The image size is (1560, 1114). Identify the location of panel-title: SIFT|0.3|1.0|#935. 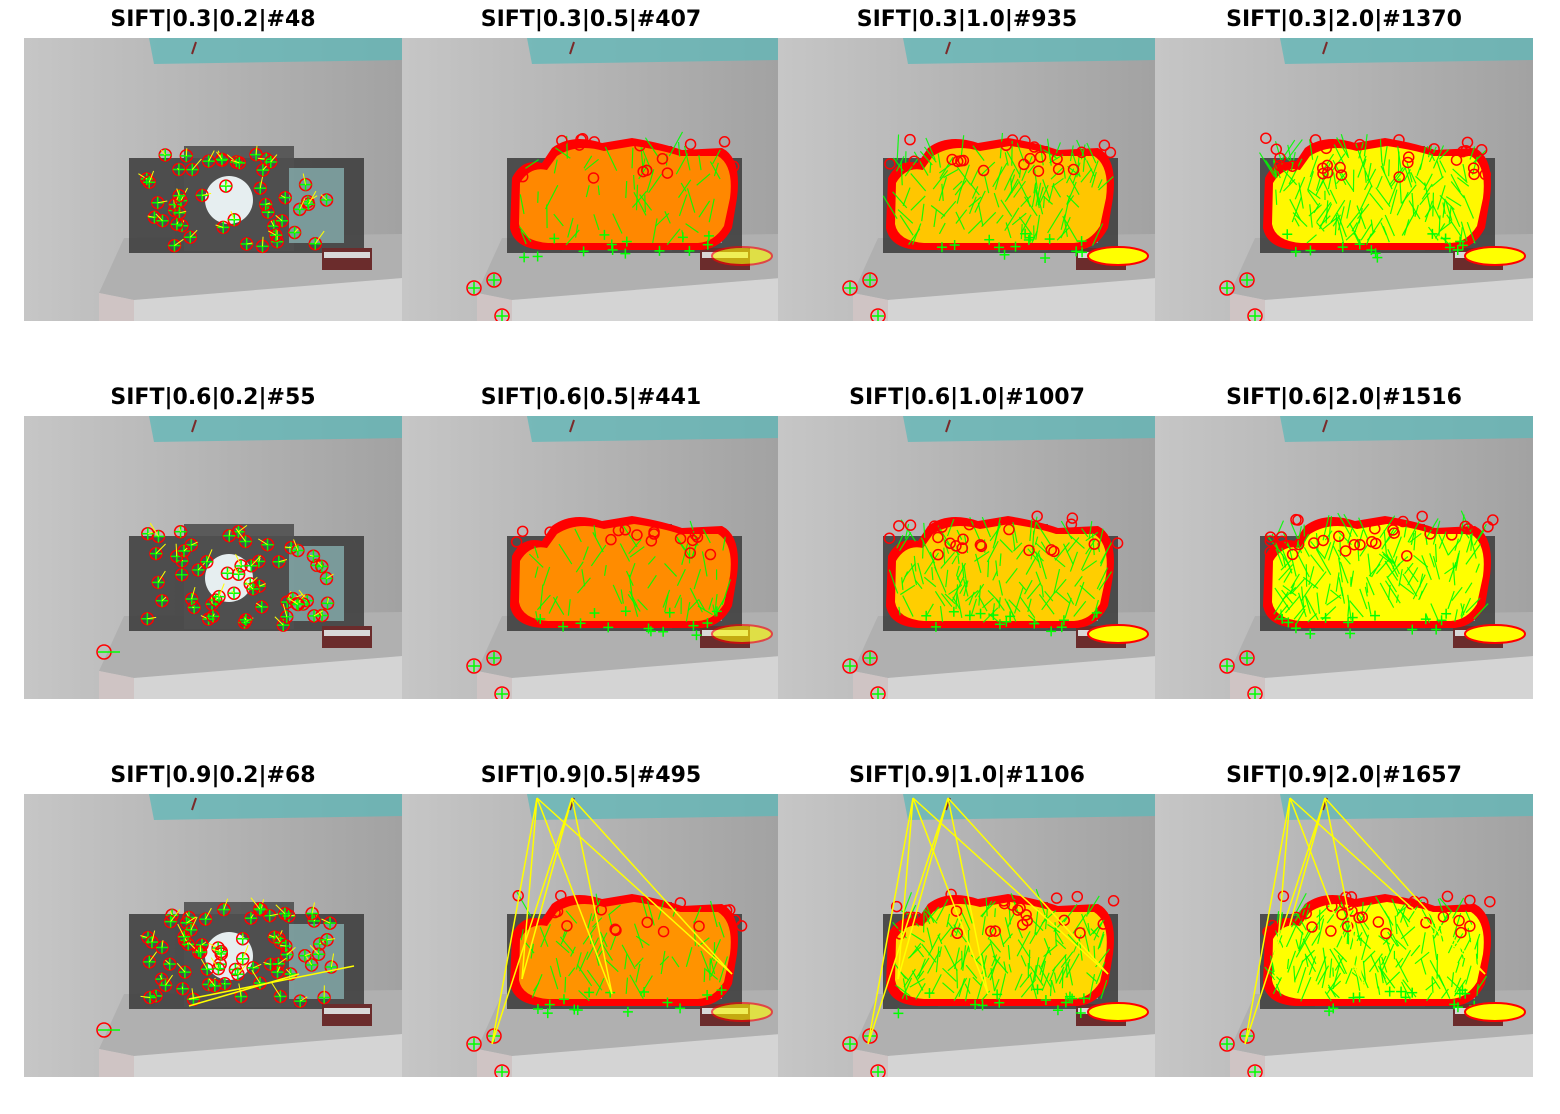
(967, 19).